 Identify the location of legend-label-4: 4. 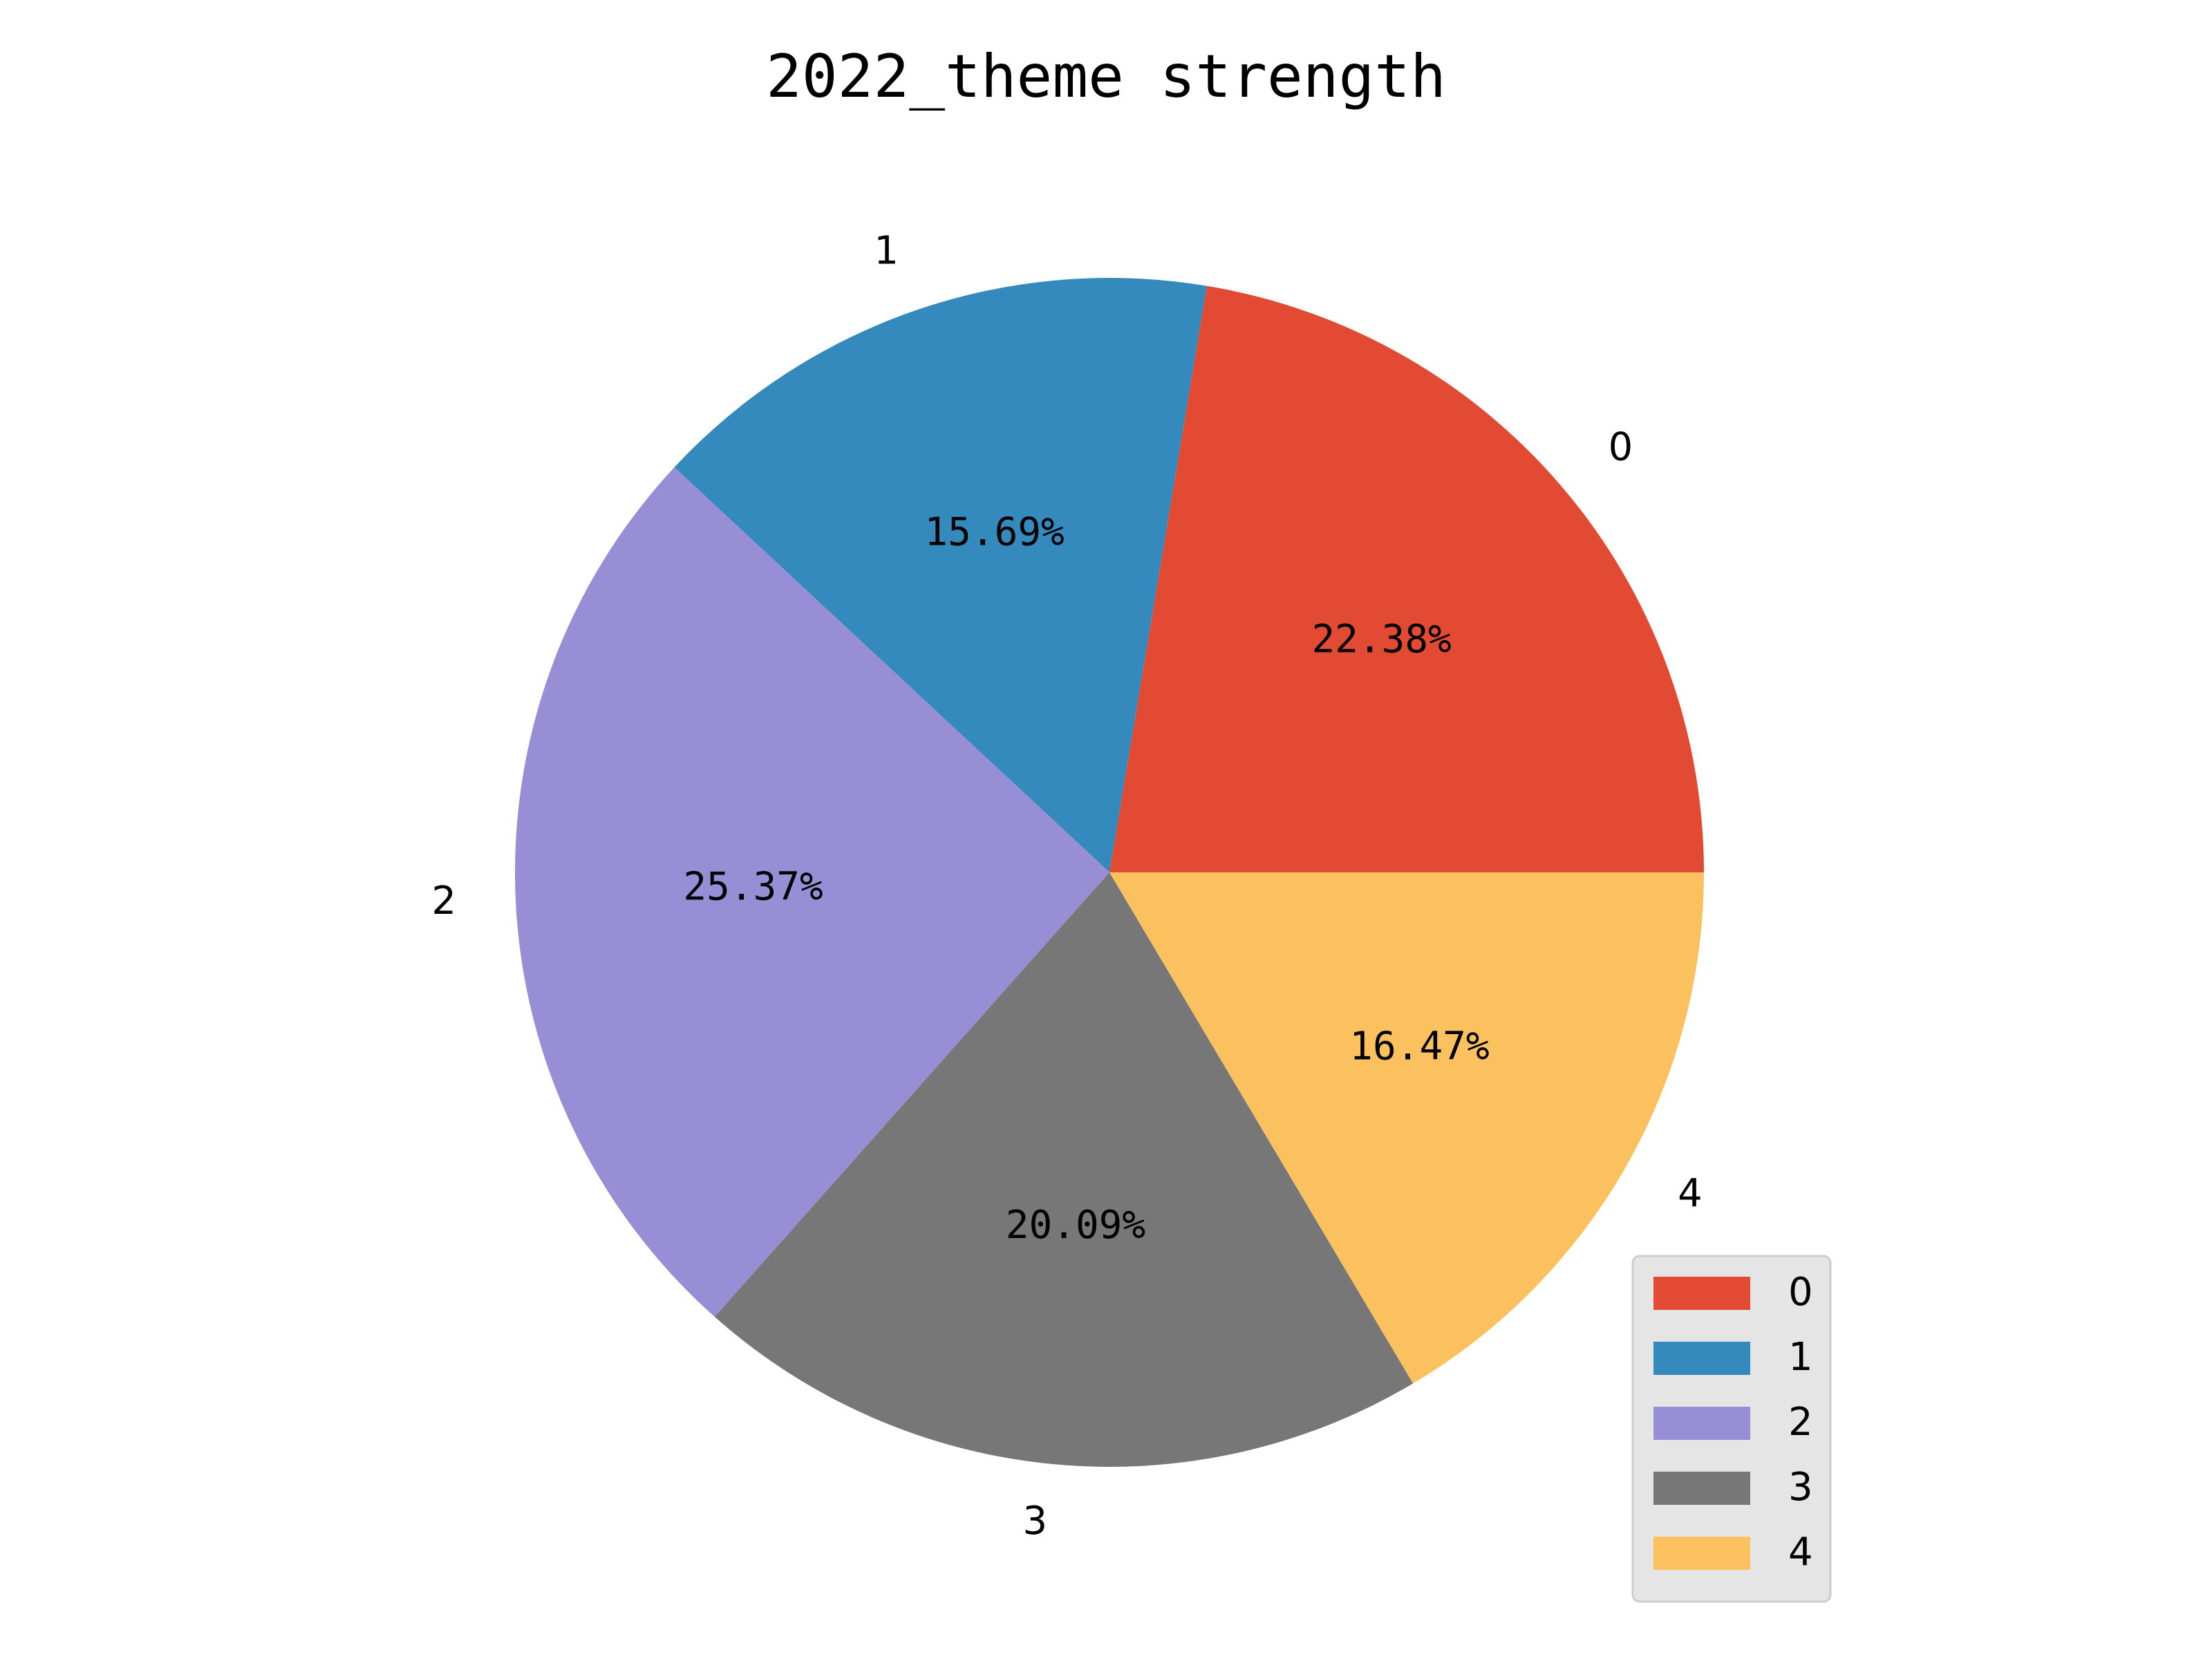
(1801, 1553).